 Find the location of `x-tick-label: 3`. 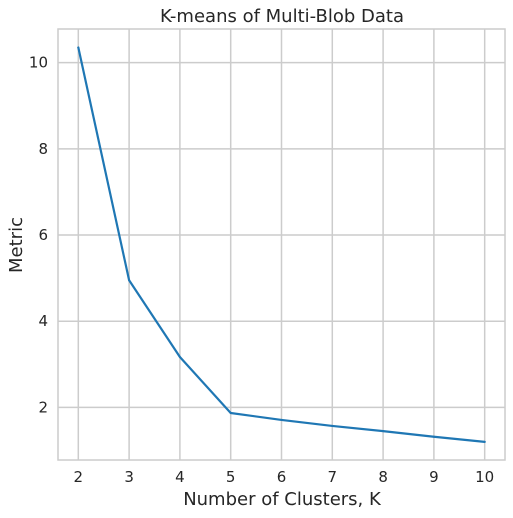

x-tick-label: 3 is located at coordinates (129, 477).